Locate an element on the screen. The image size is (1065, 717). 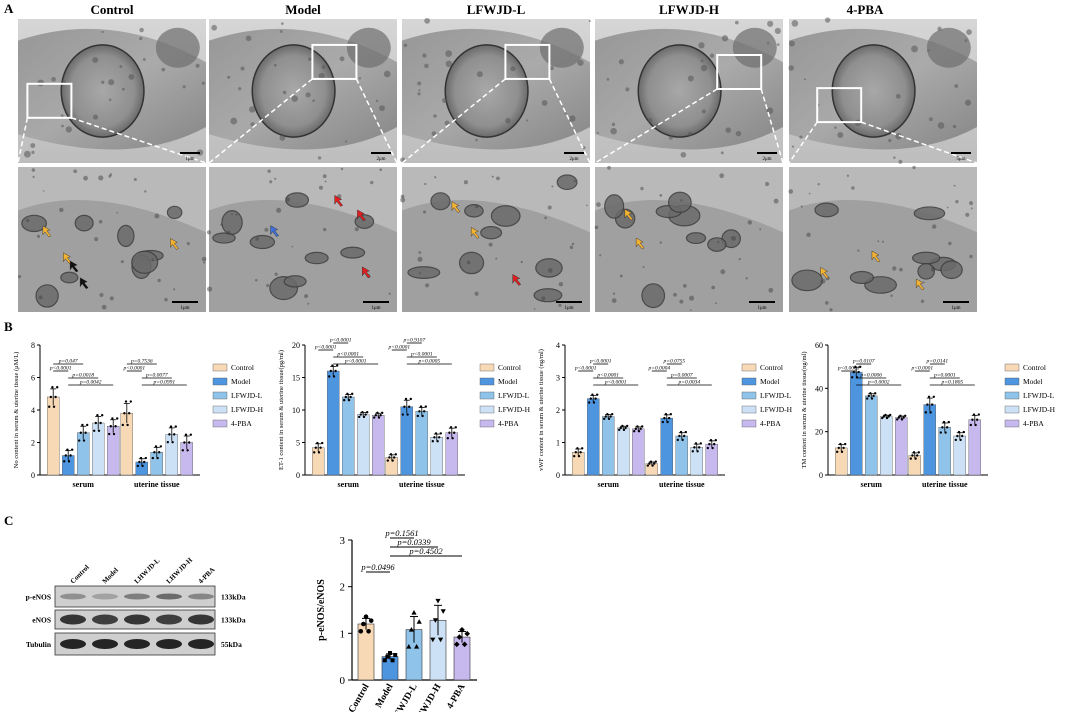
y-tick-label: 3 is located at coordinates (558, 378).